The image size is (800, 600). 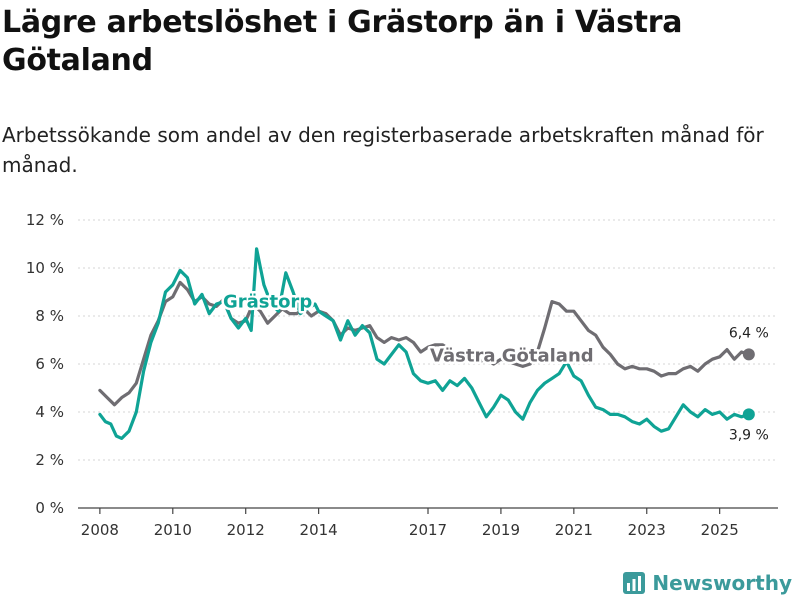 I want to click on y-tick-label: 6 %, so click(x=49, y=364).